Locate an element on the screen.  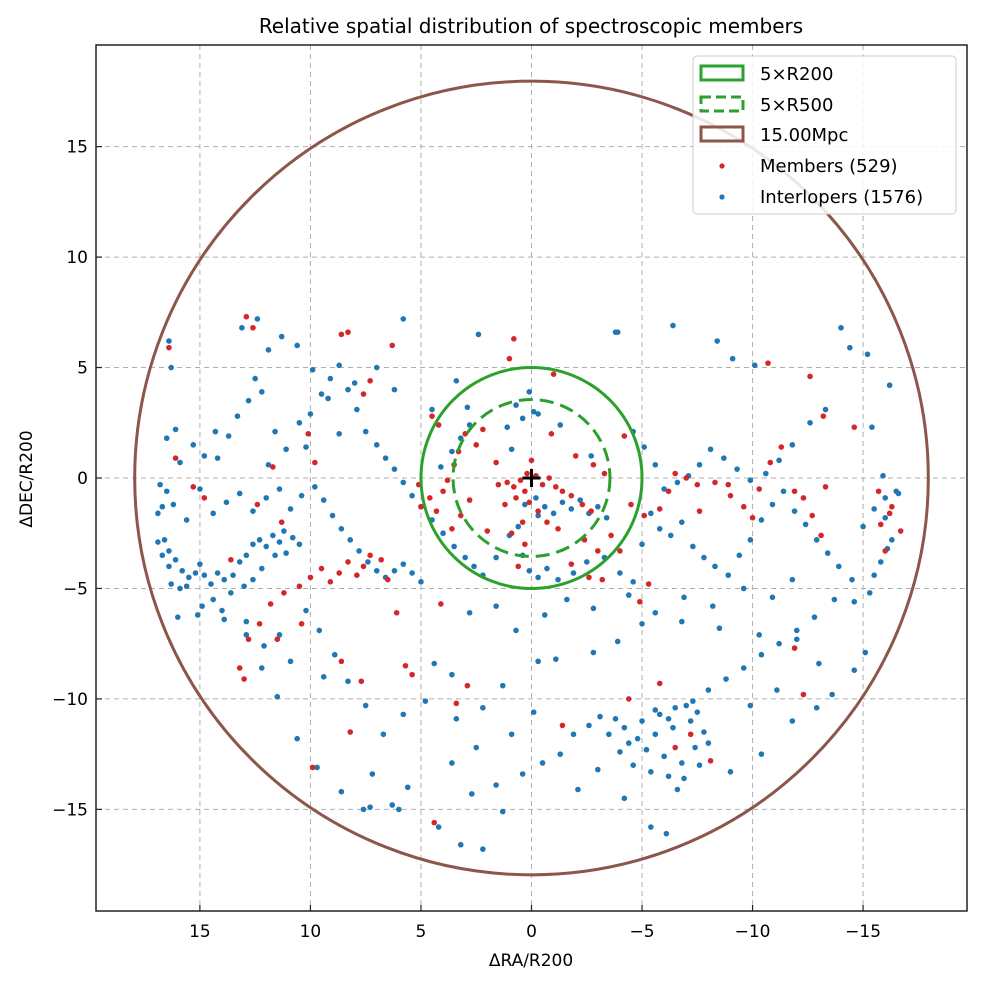
legend-marker-interlopers is located at coordinates (722, 197).